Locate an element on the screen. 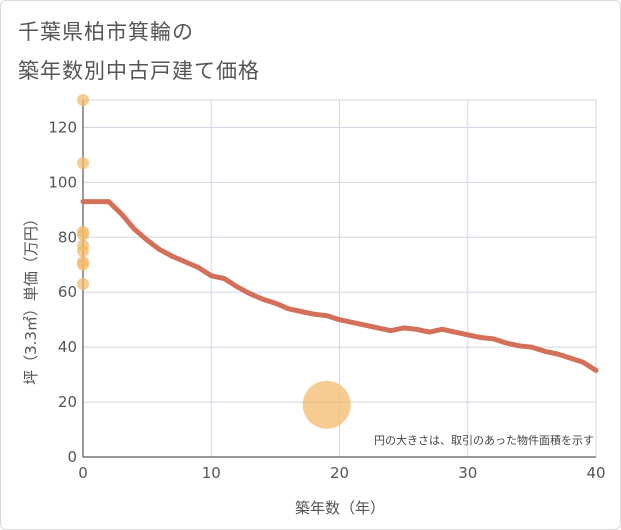  y-tick-label: 40 is located at coordinates (67, 347).